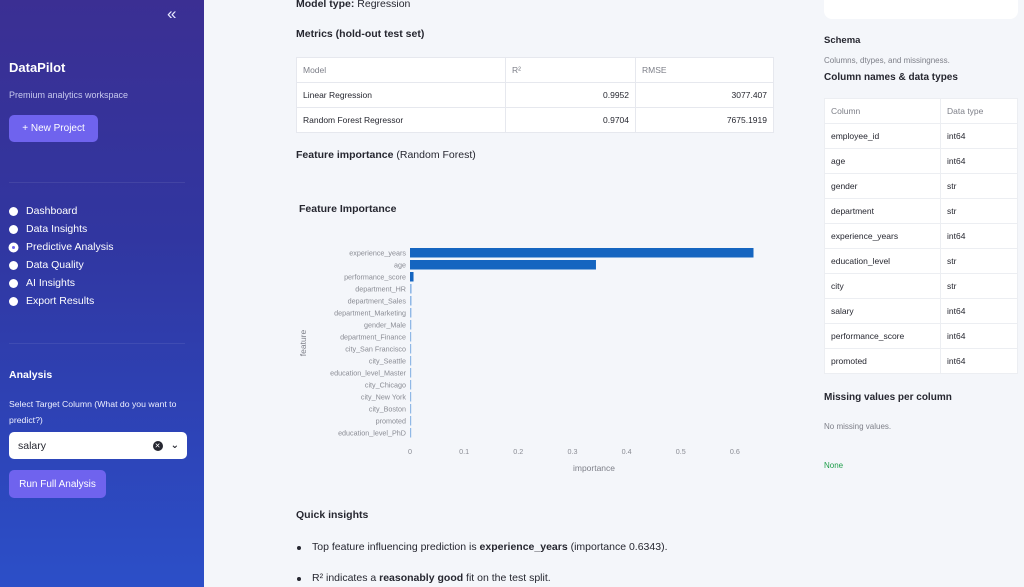  What do you see at coordinates (396, 547) in the screenshot?
I see `insight-text: Top feature influencing prediction is` at bounding box center [396, 547].